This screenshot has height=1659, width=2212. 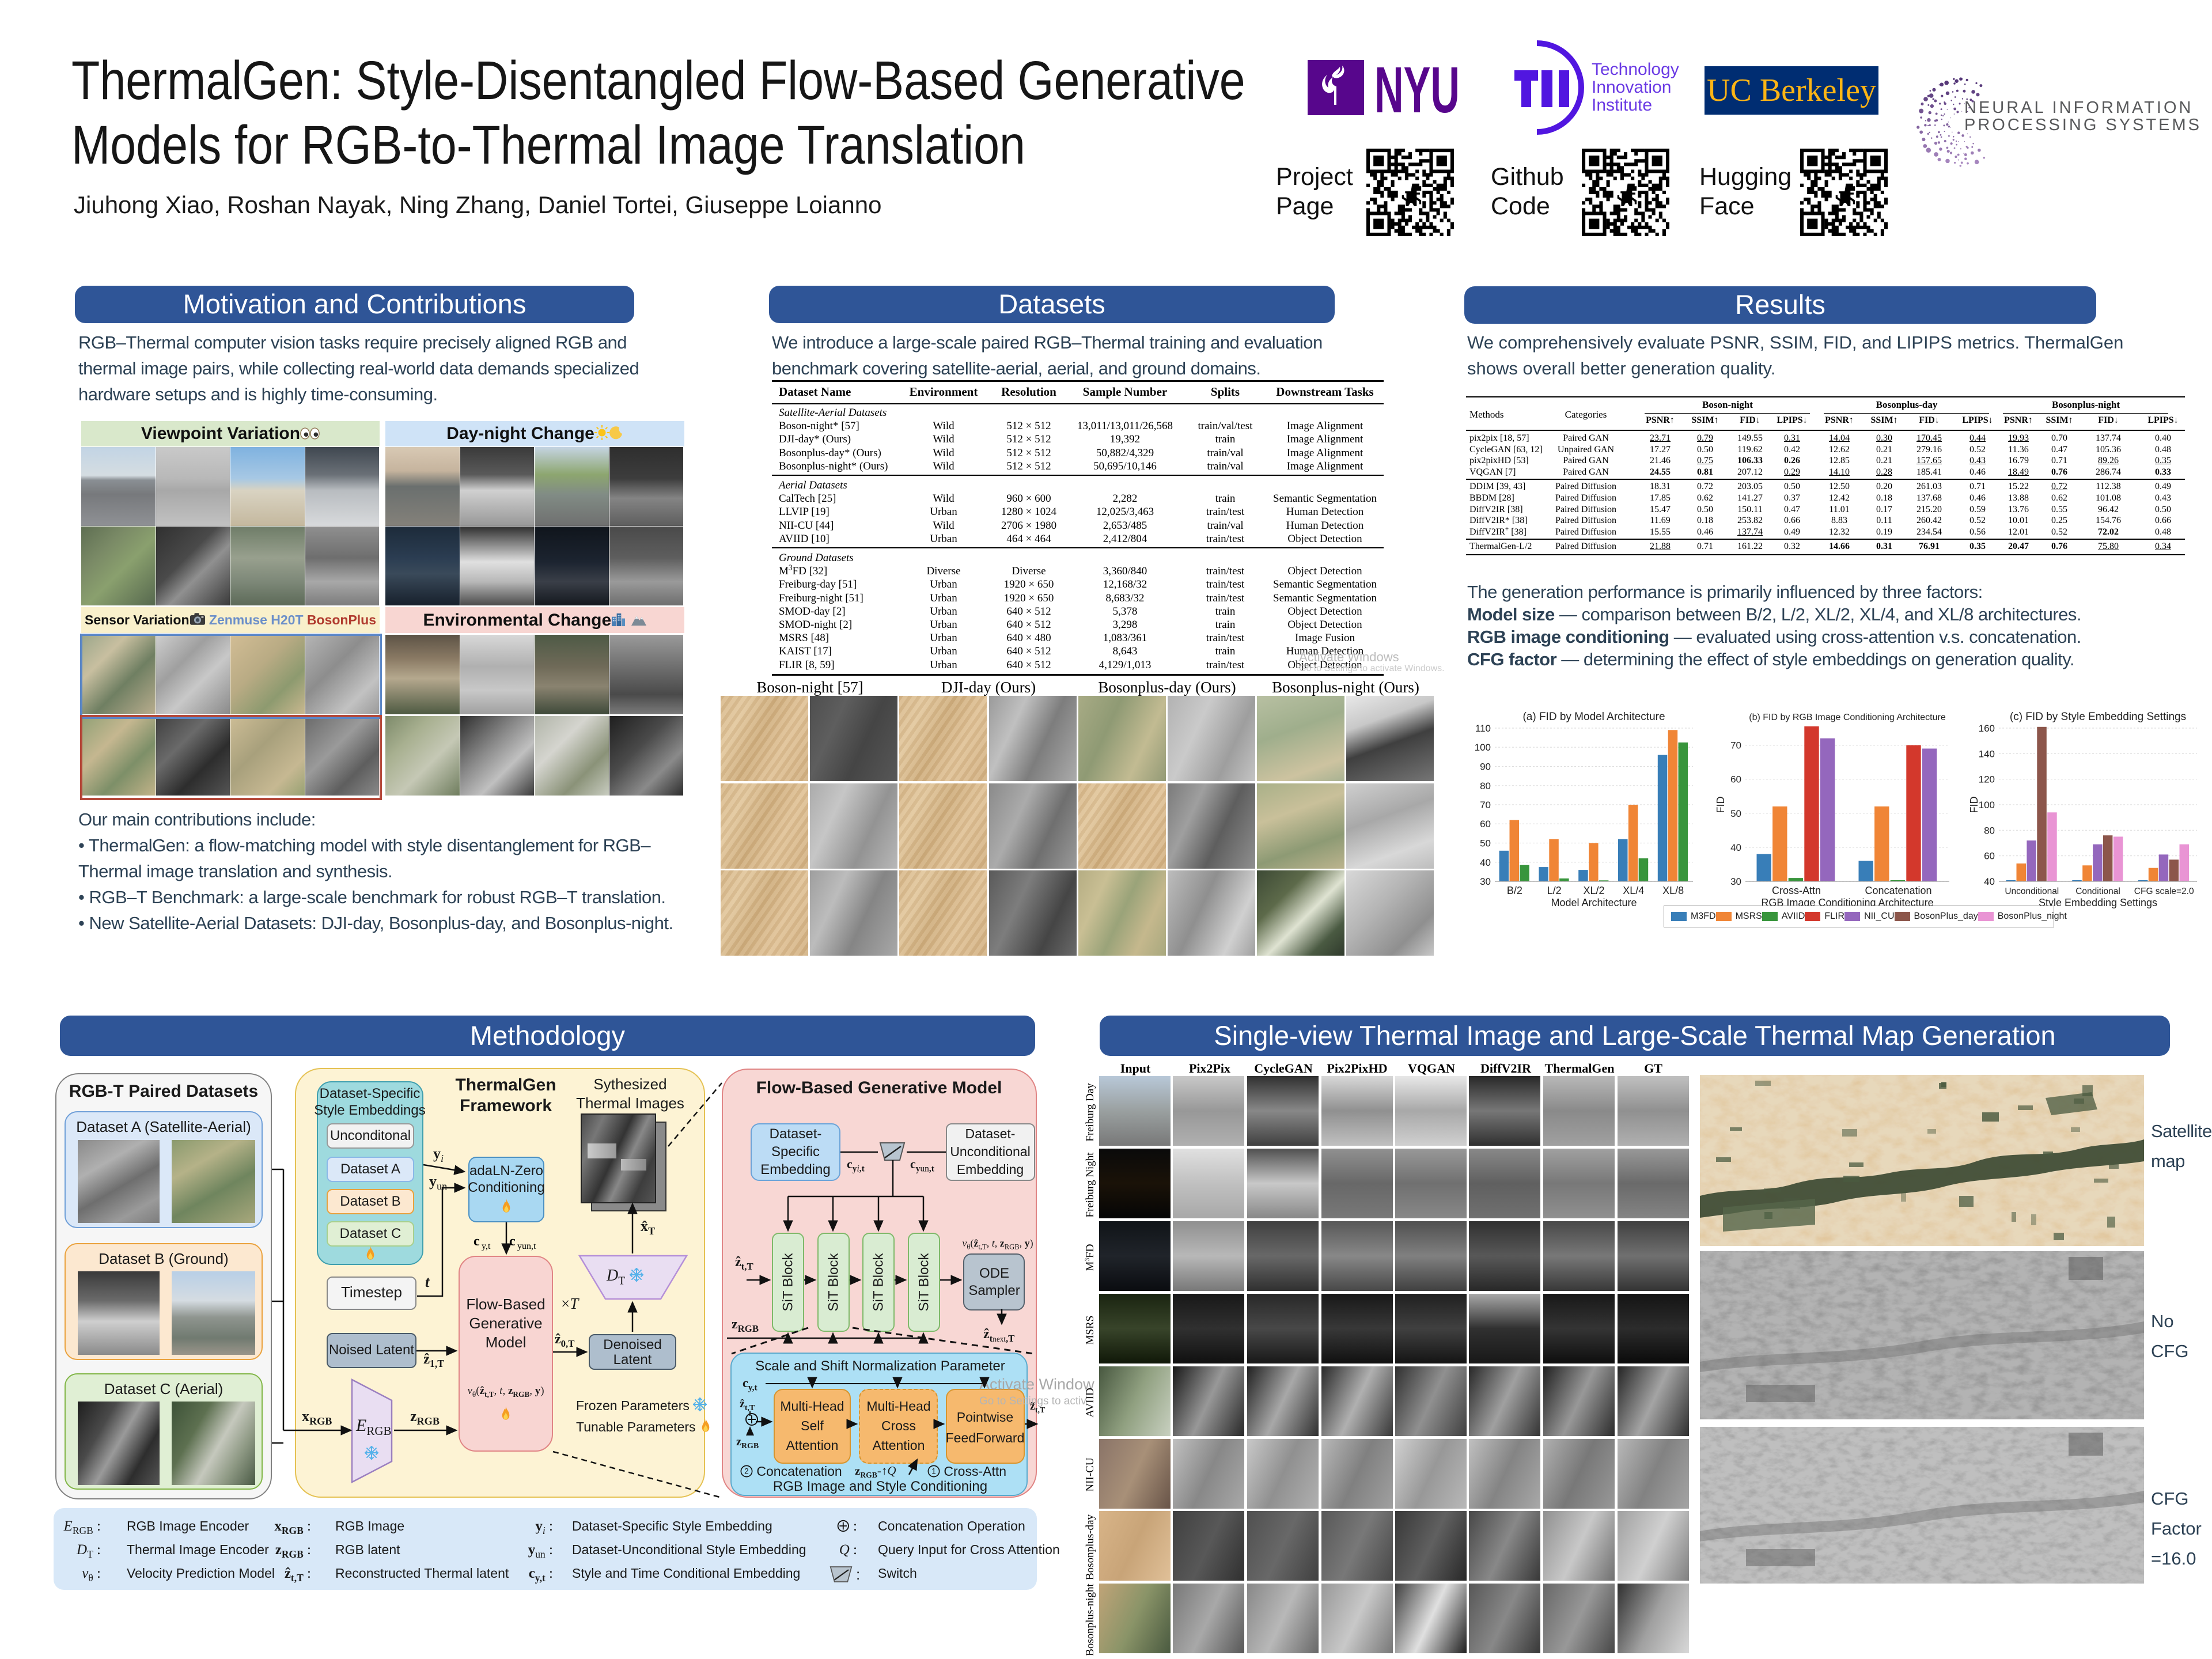 I want to click on svg-text: 140, so click(x=1987, y=753).